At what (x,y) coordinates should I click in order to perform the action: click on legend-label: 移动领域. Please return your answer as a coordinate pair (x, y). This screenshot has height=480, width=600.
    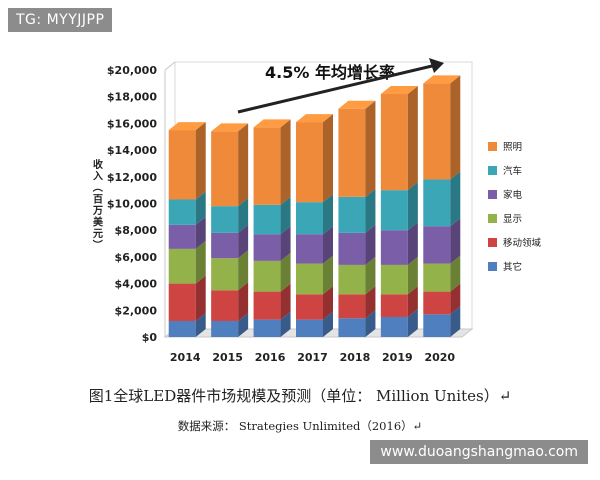
    Looking at the image, I should click on (522, 243).